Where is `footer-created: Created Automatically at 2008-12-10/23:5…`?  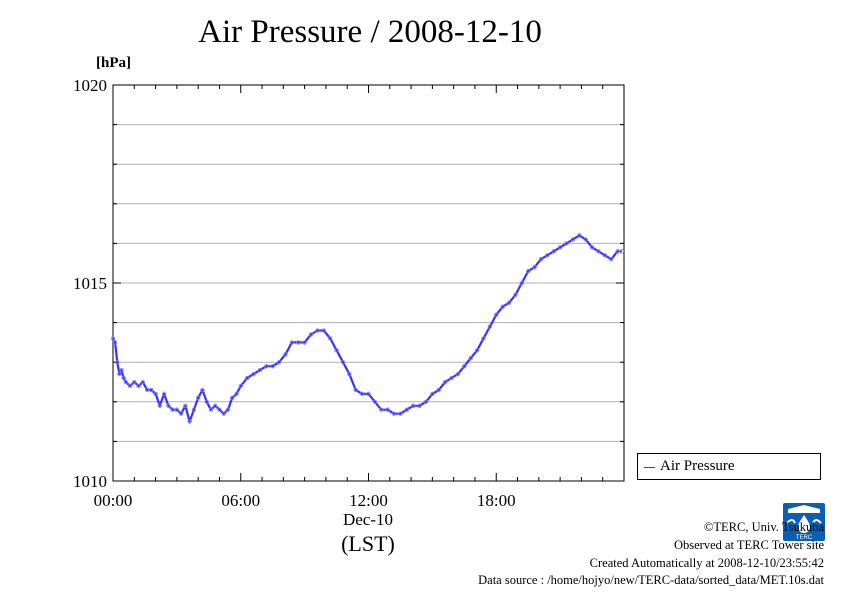 footer-created: Created Automatically at 2008-12-10/23:5… is located at coordinates (706, 563).